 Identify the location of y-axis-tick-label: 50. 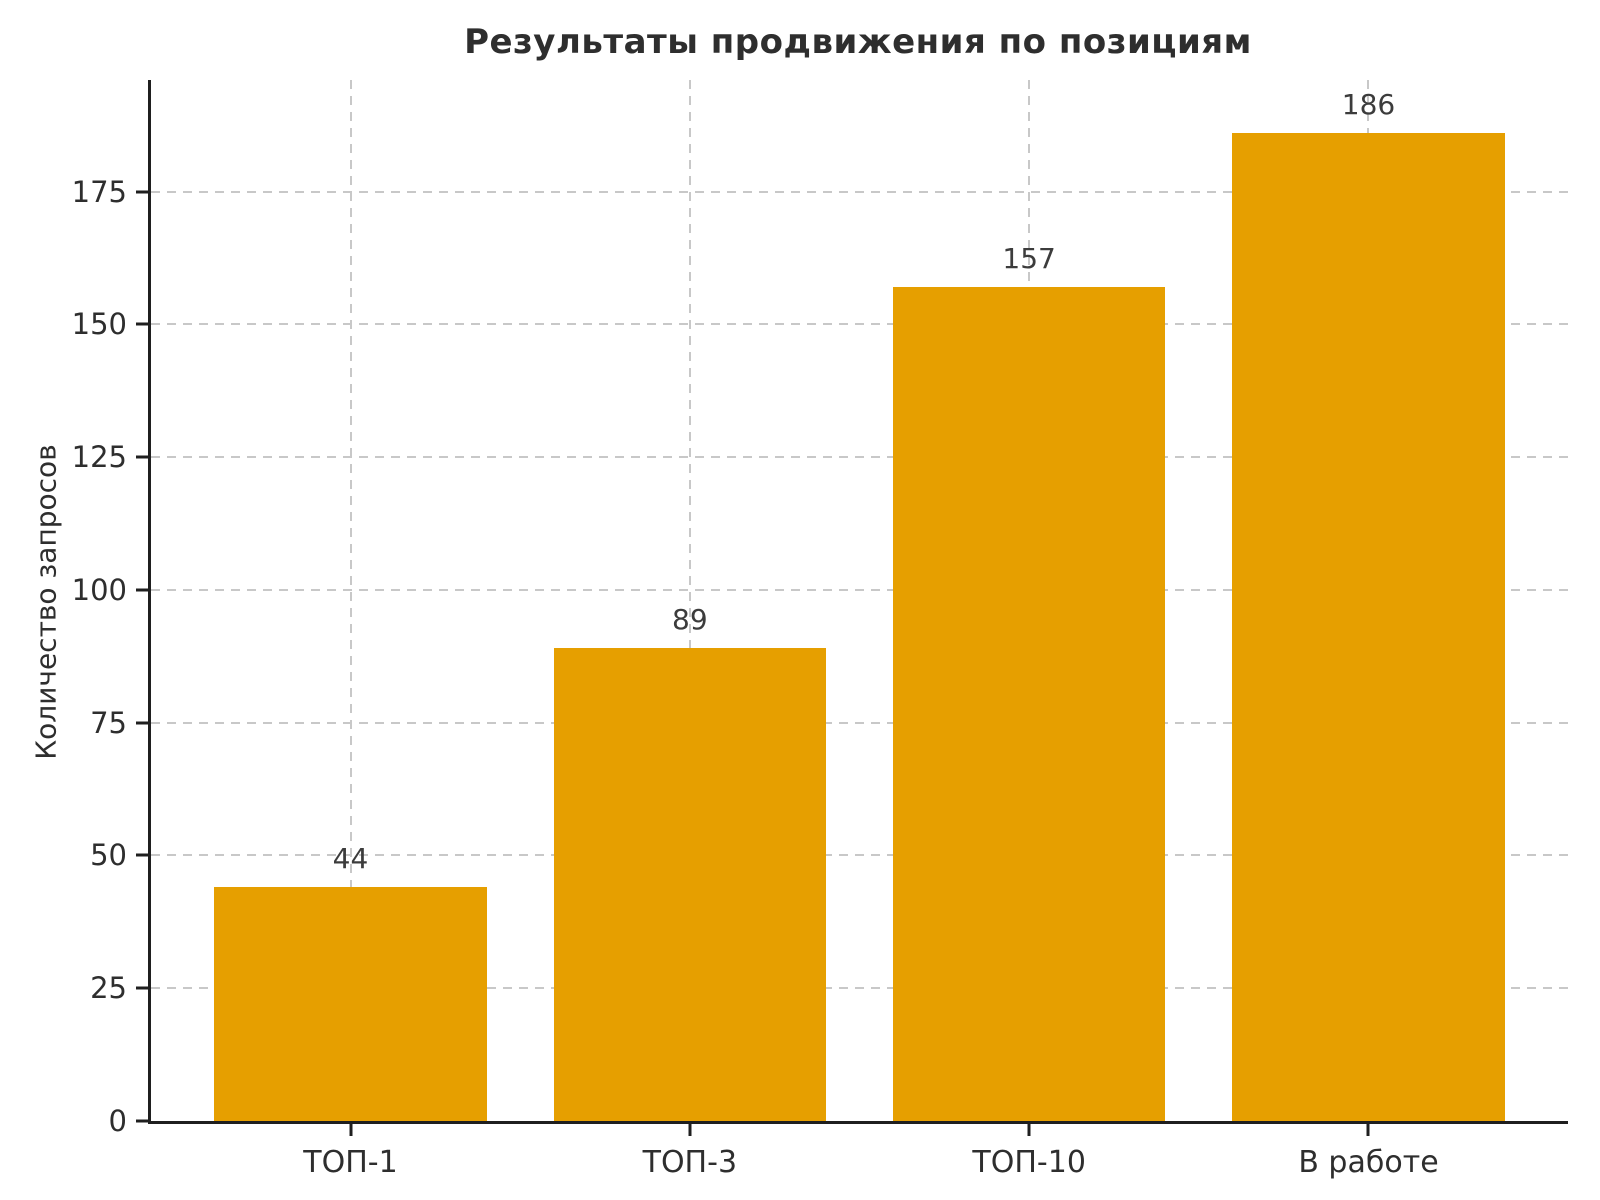
(108, 855).